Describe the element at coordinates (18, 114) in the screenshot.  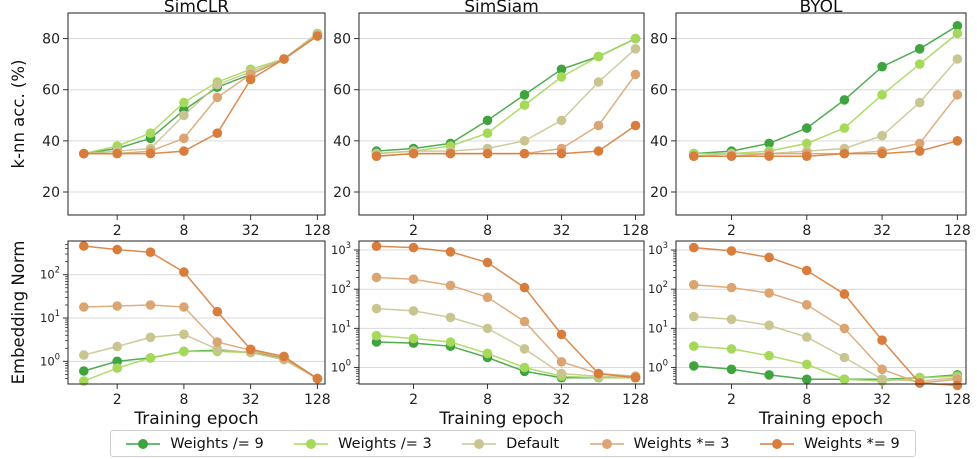
I see `y-axis-label: k-nn acc. (%)` at that location.